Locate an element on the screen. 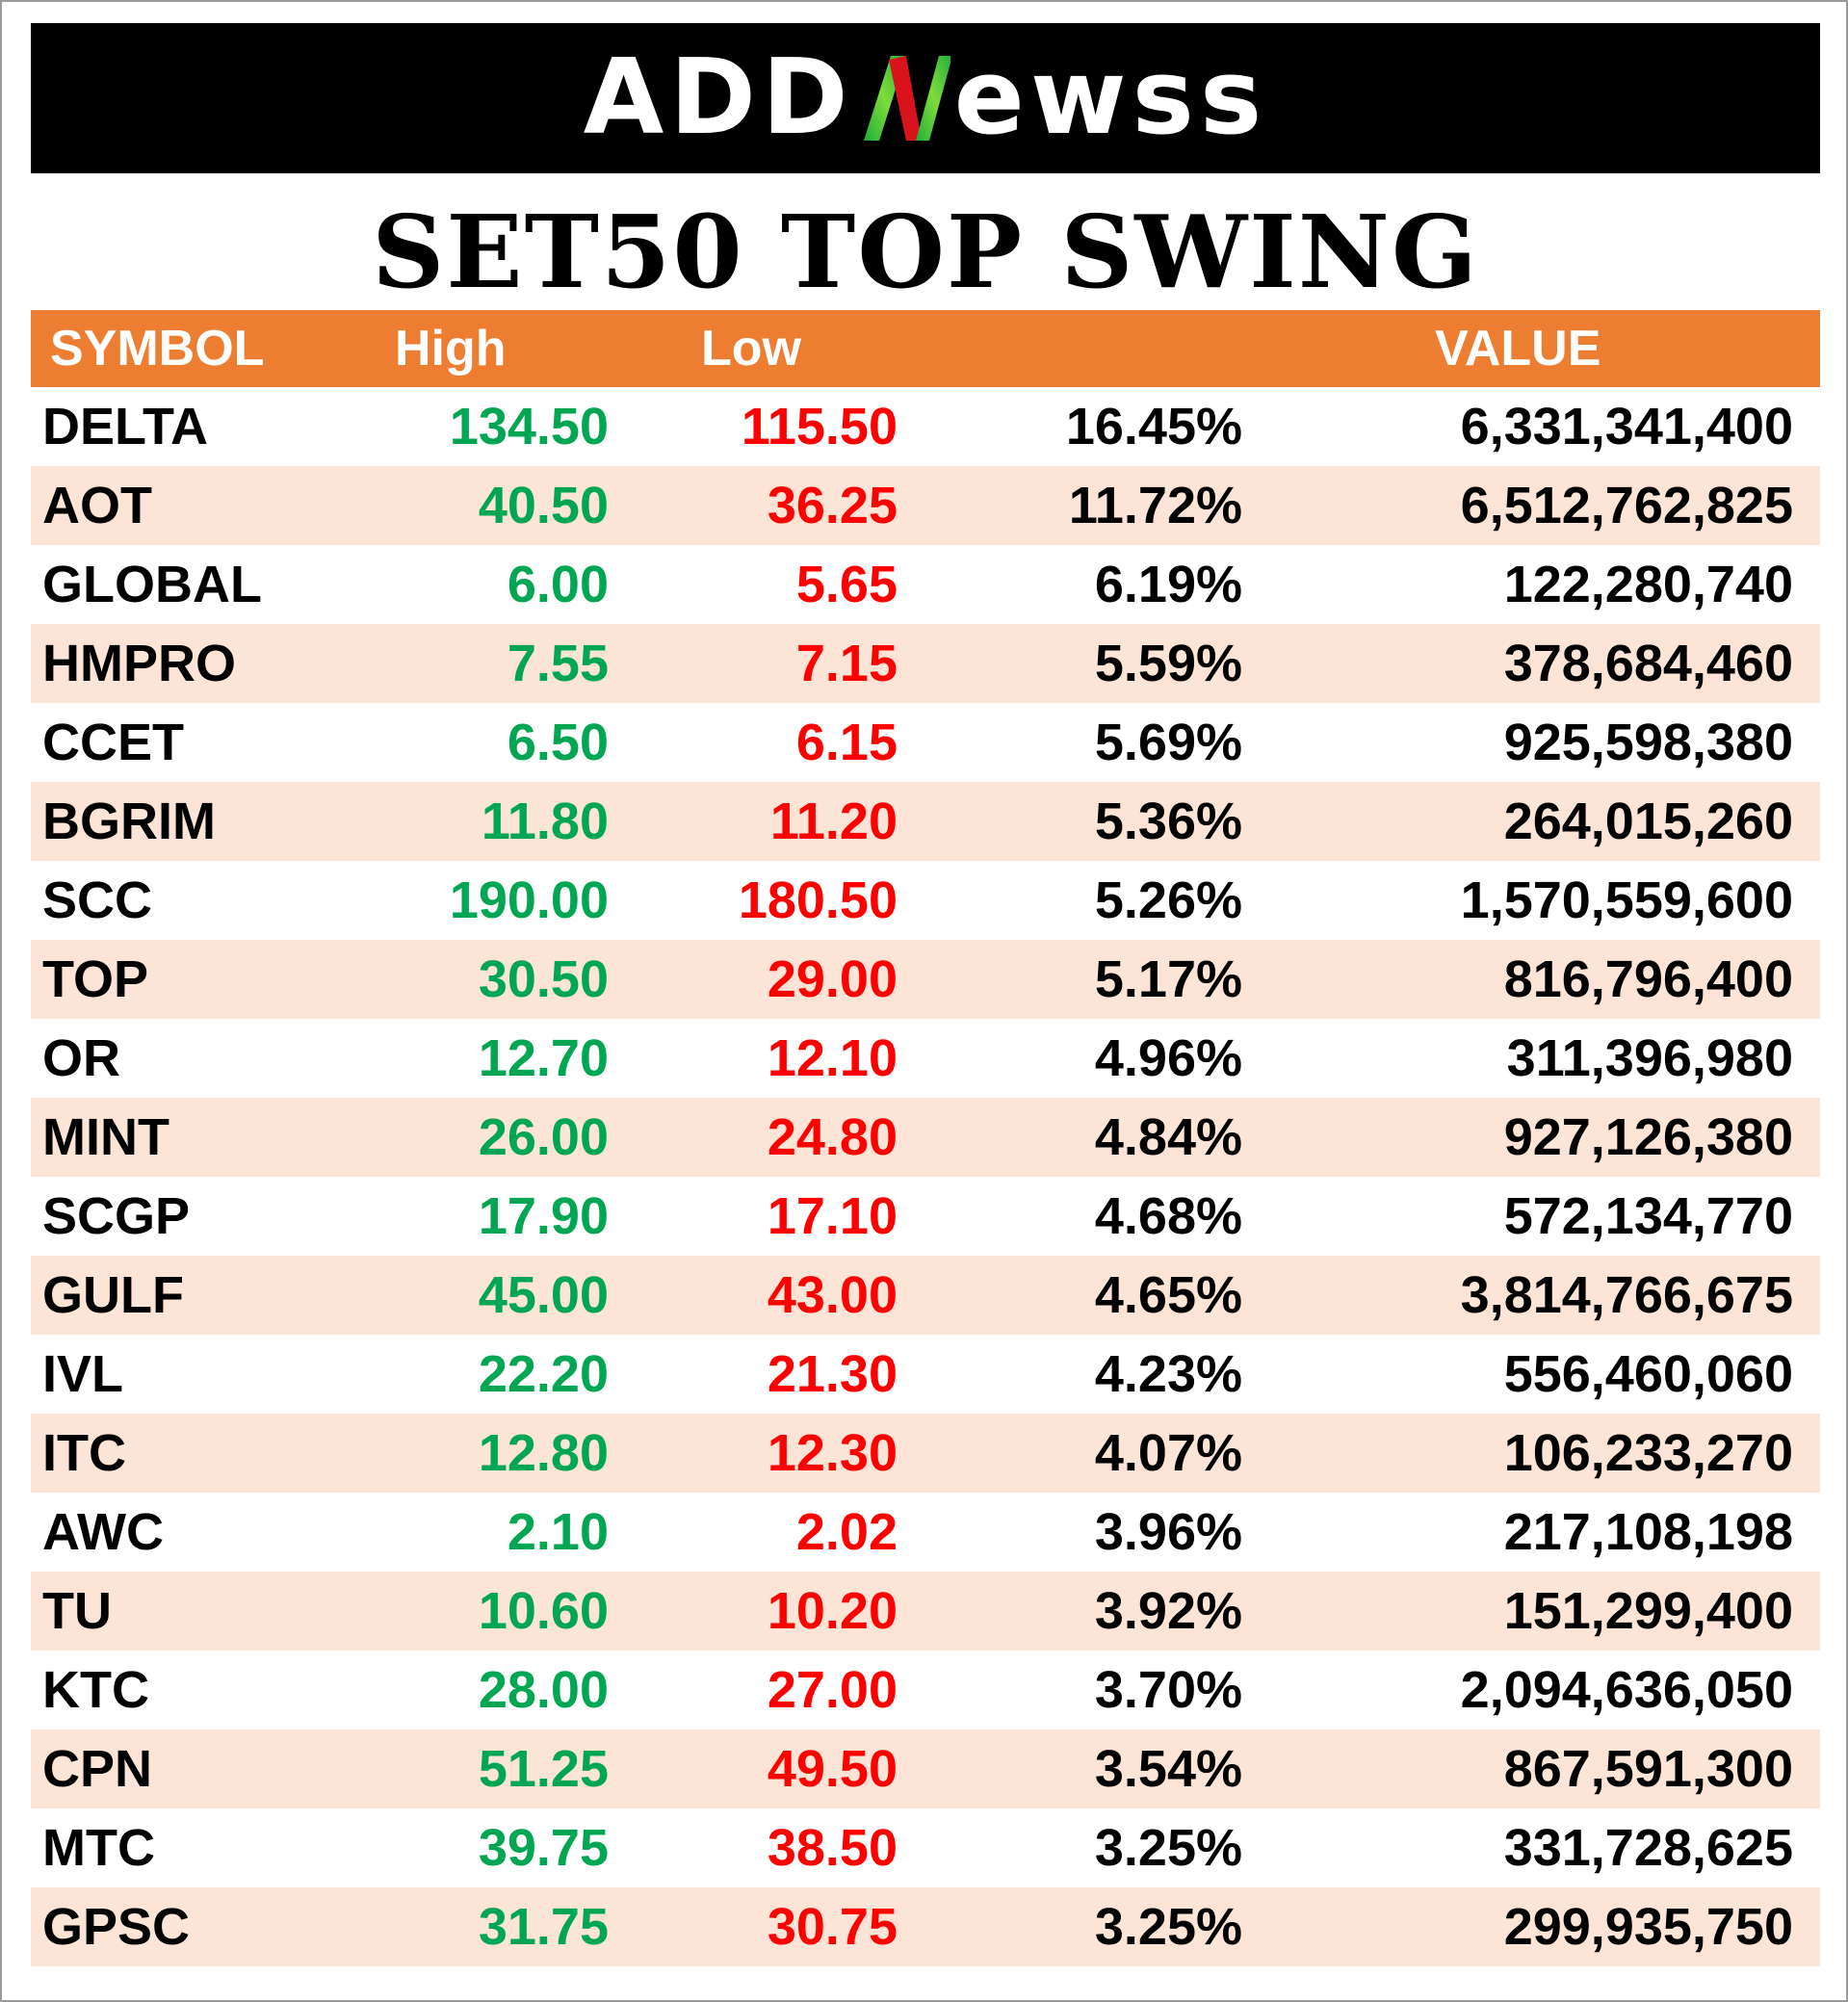  table-row: KTC 28.00 27.00 3.70% 2,094,636,050 is located at coordinates (925, 1690).